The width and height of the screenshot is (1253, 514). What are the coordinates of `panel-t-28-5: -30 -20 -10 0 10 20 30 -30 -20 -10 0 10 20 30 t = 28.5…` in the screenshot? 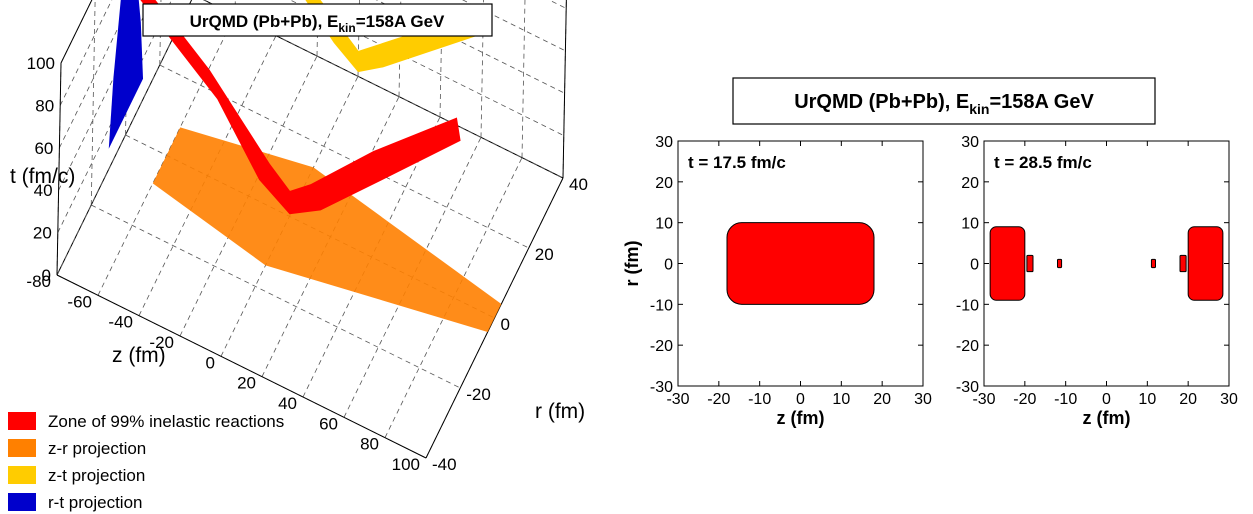 It's located at (1097, 281).